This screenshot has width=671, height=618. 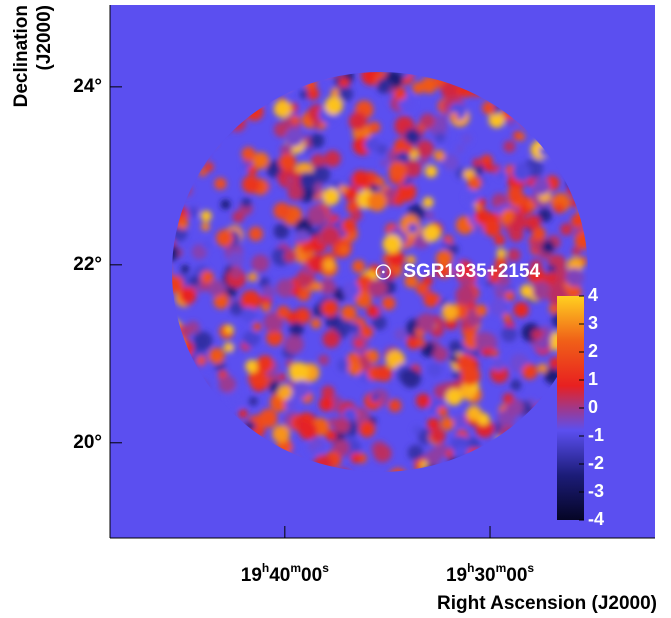 What do you see at coordinates (285, 573) in the screenshot?
I see `x-tick-label: 19h40m00s` at bounding box center [285, 573].